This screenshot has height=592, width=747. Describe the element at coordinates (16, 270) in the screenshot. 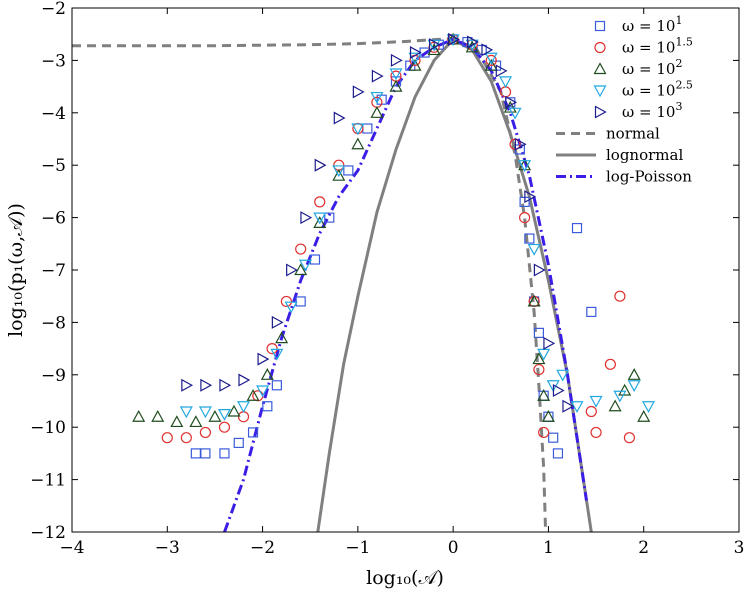

I see `y-axis-label: log₁₀(p₁(ω,𝒜))` at that location.